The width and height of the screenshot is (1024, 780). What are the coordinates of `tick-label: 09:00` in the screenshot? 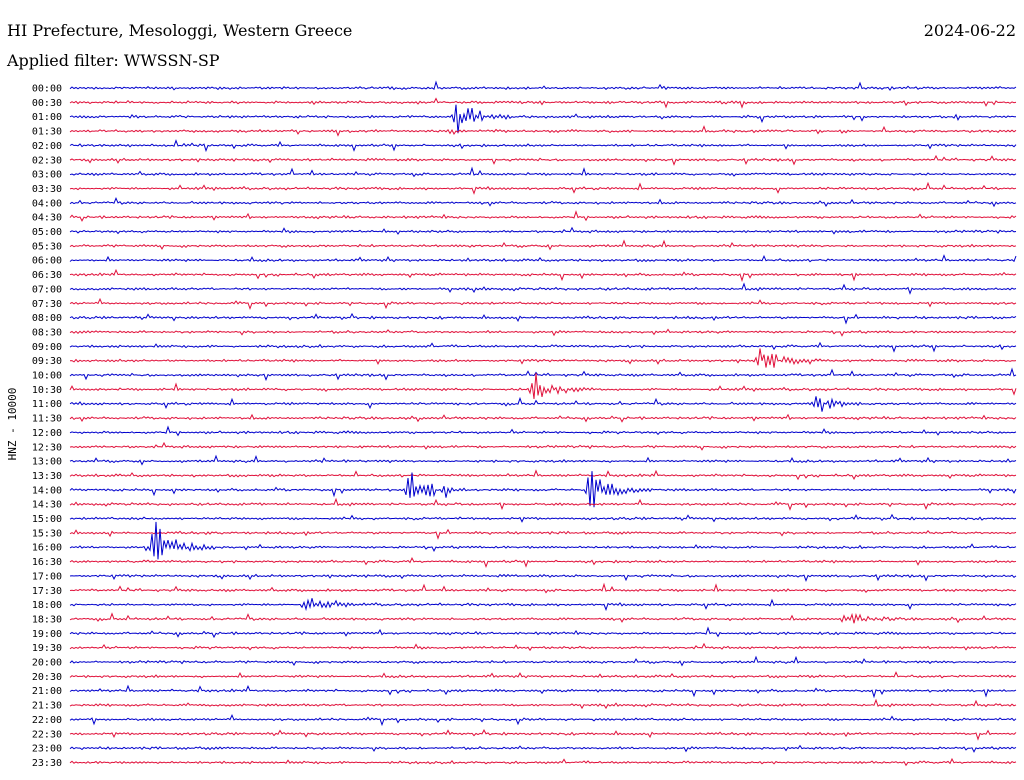 It's located at (47, 347).